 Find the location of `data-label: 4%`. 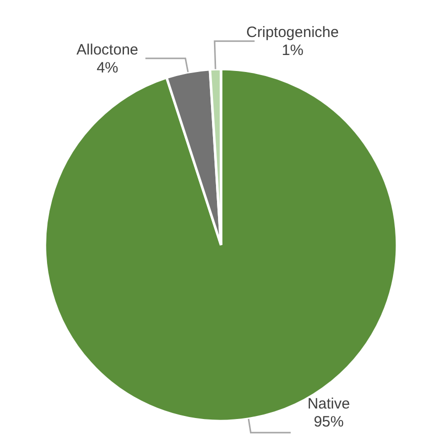

data-label: 4% is located at coordinates (107, 67).